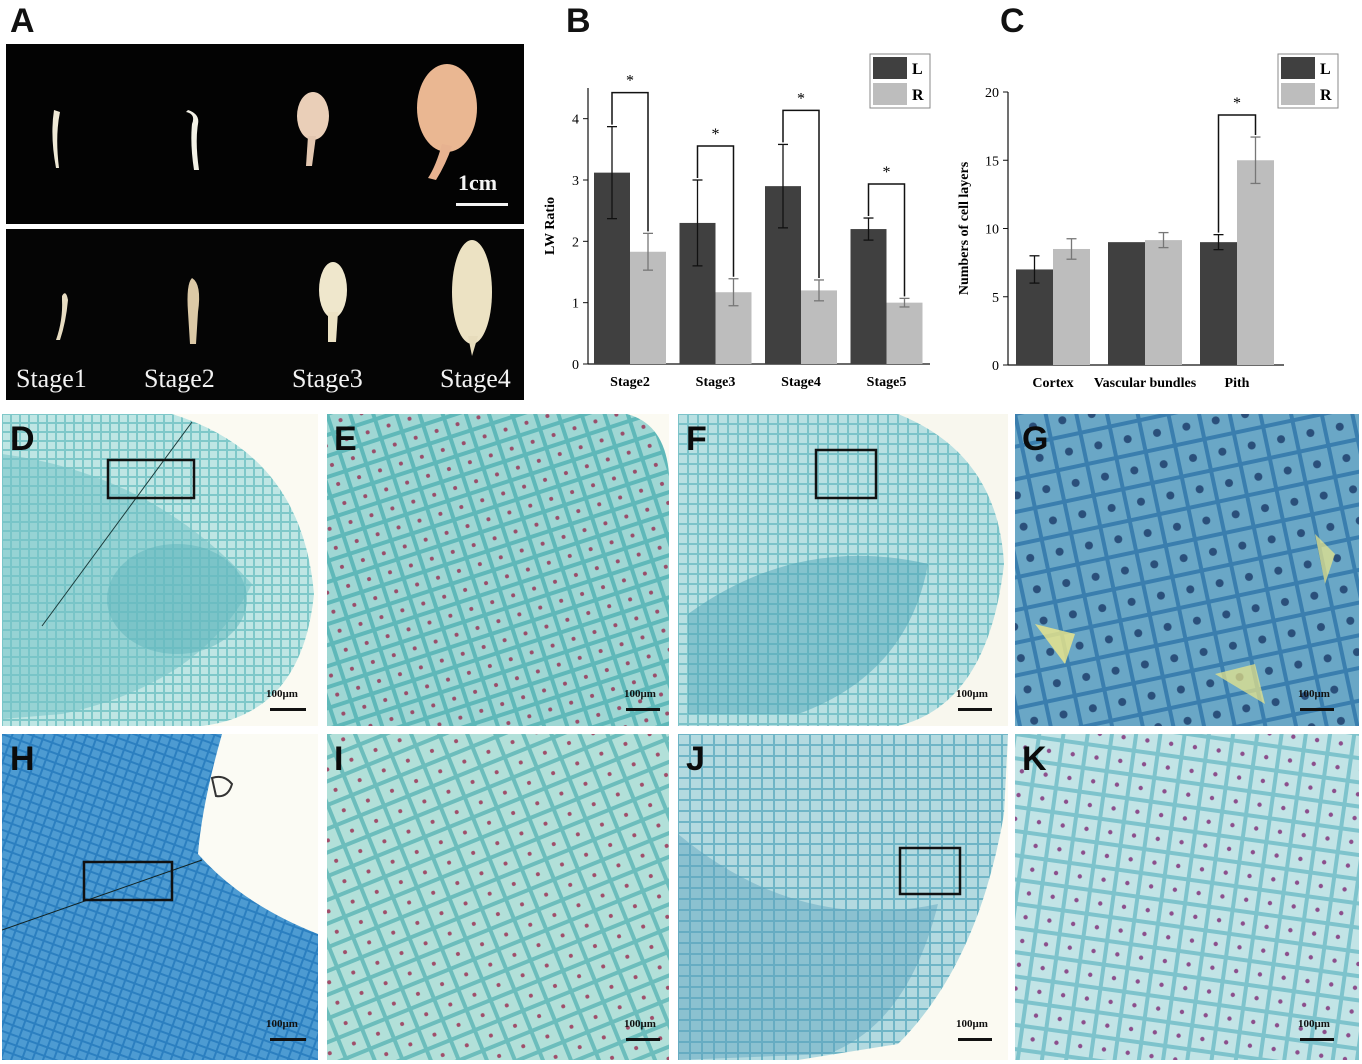  What do you see at coordinates (887, 382) in the screenshot?
I see `x-tick-label: Stage5` at bounding box center [887, 382].